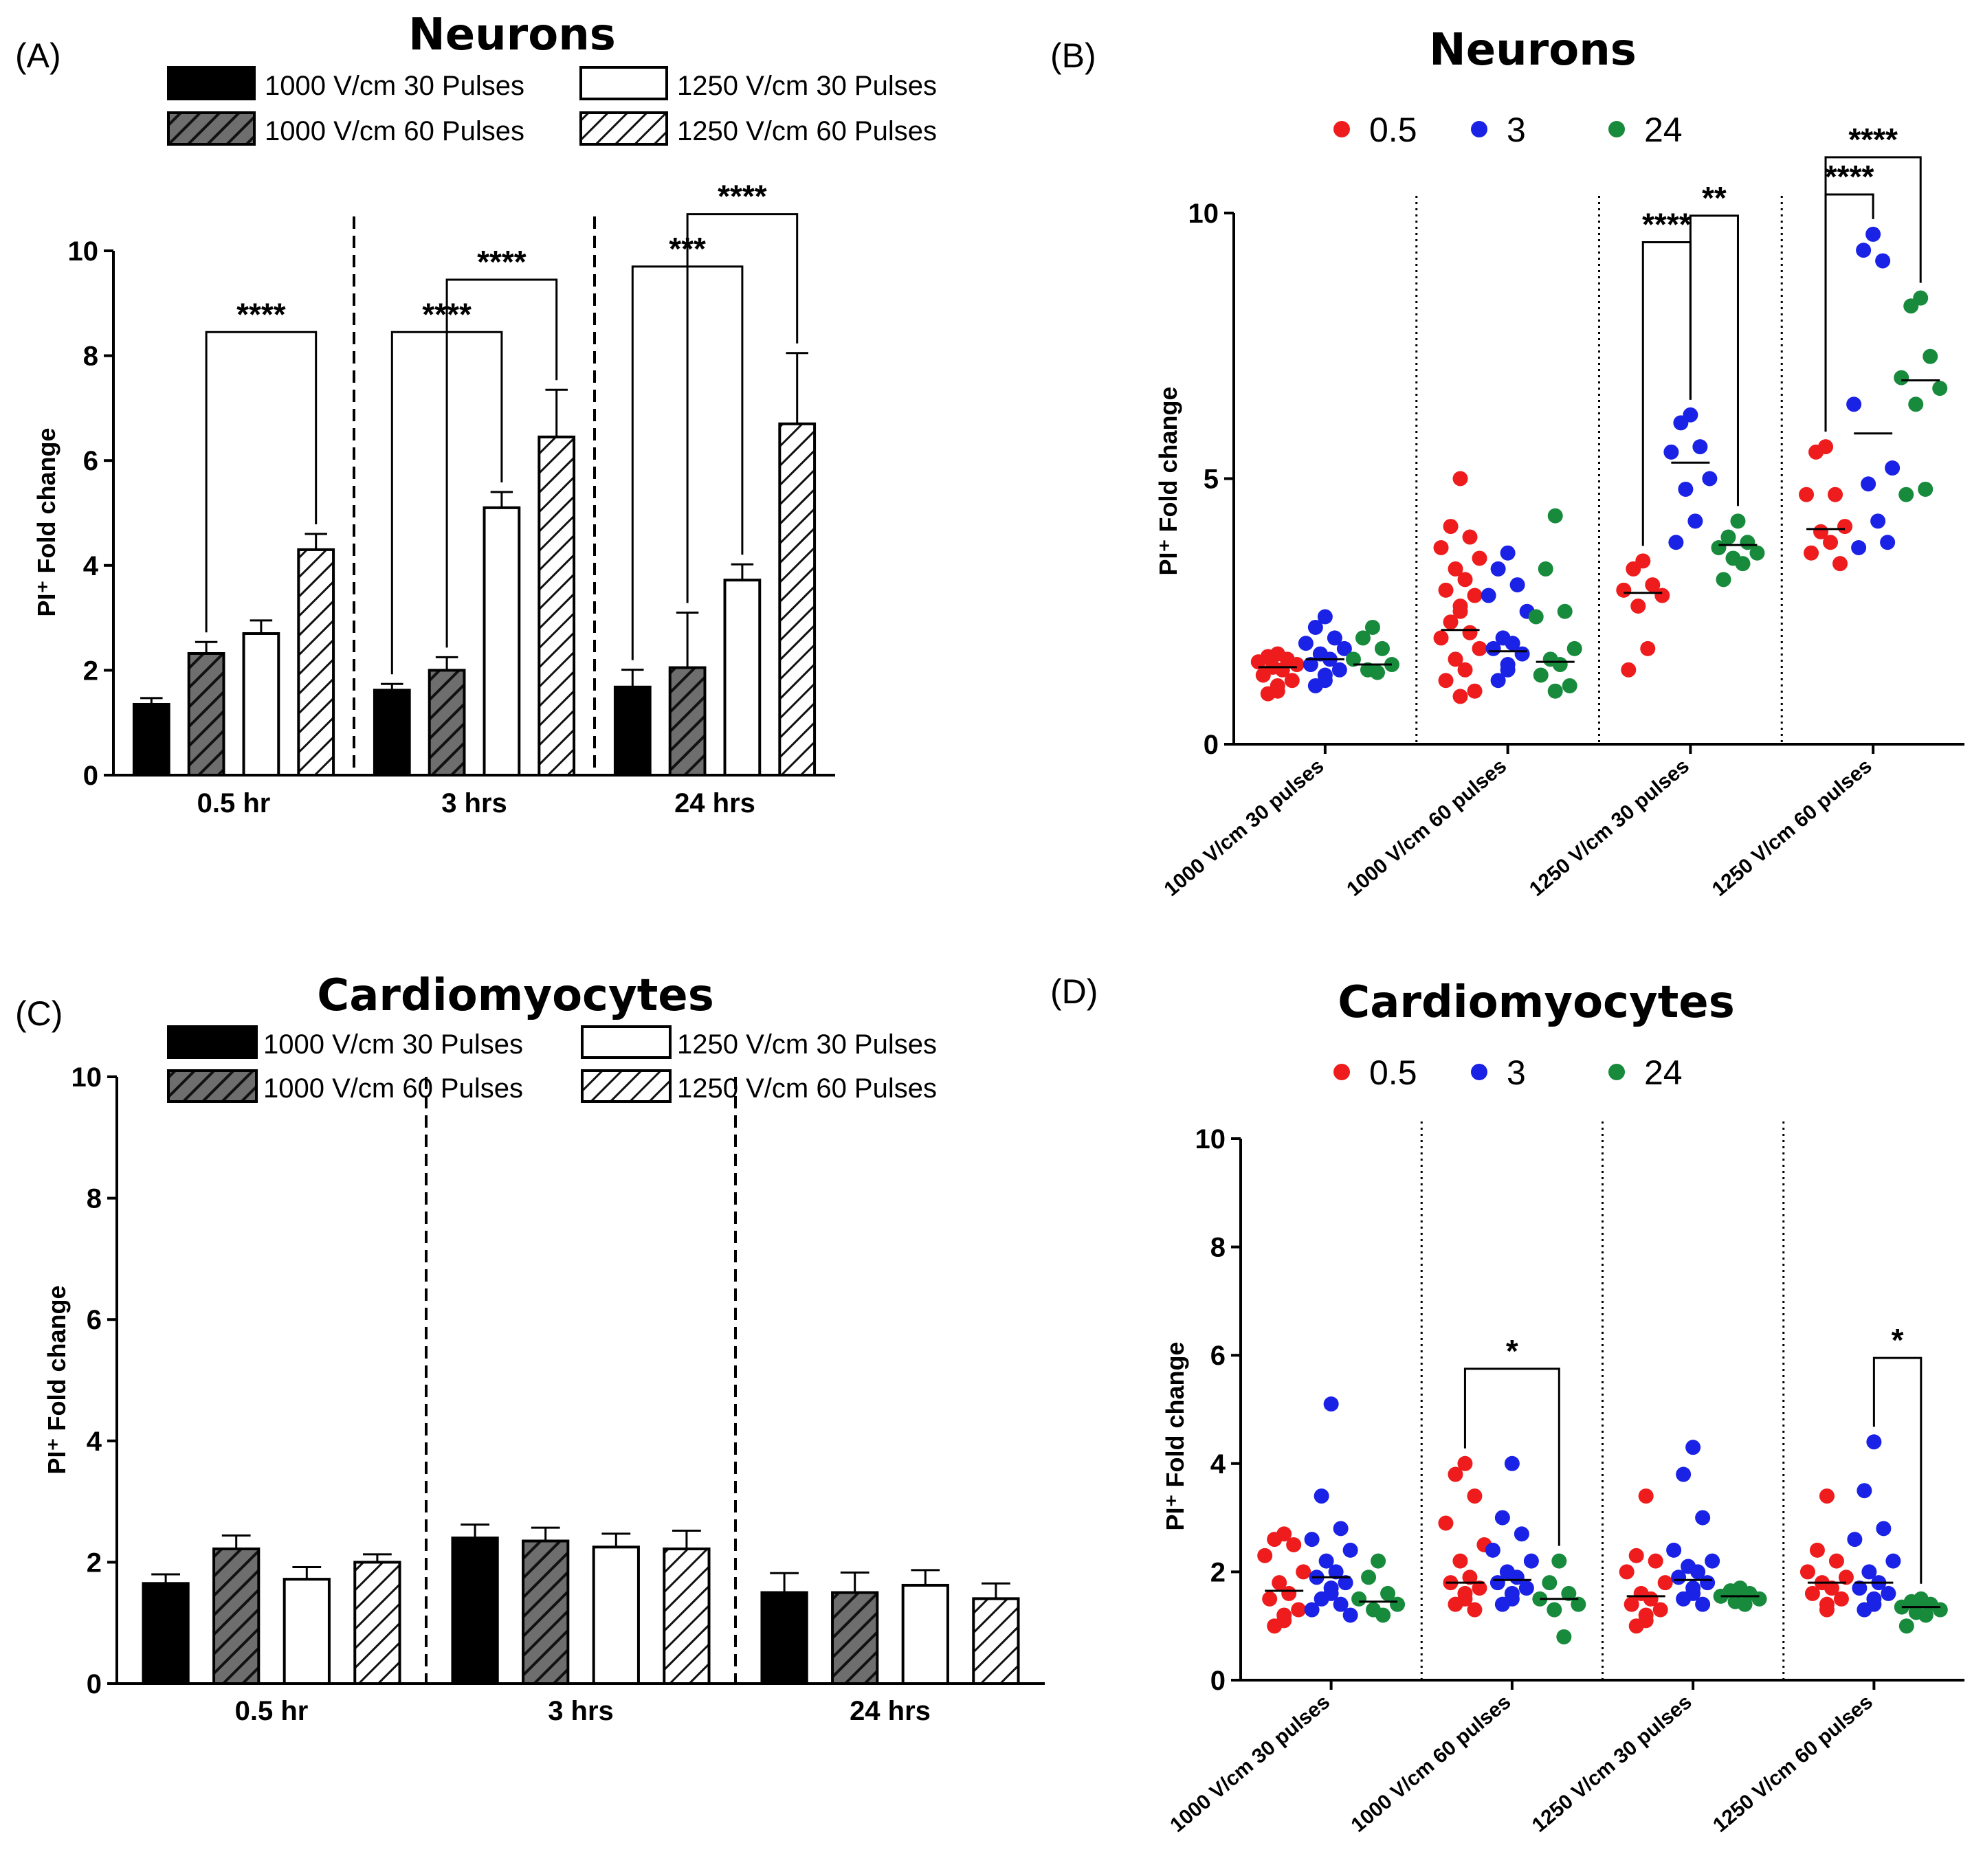  I want to click on x-category-label: 24 hrs, so click(714, 803).